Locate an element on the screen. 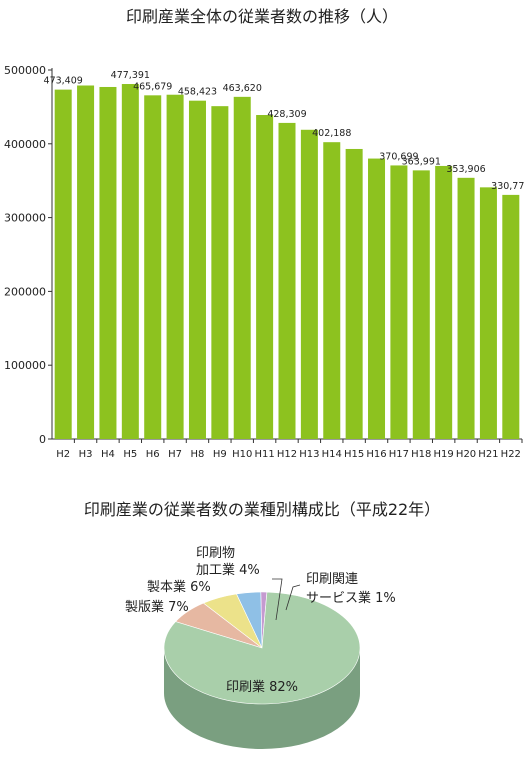 This screenshot has width=525, height=761. data-label: 465,679 is located at coordinates (152, 86).